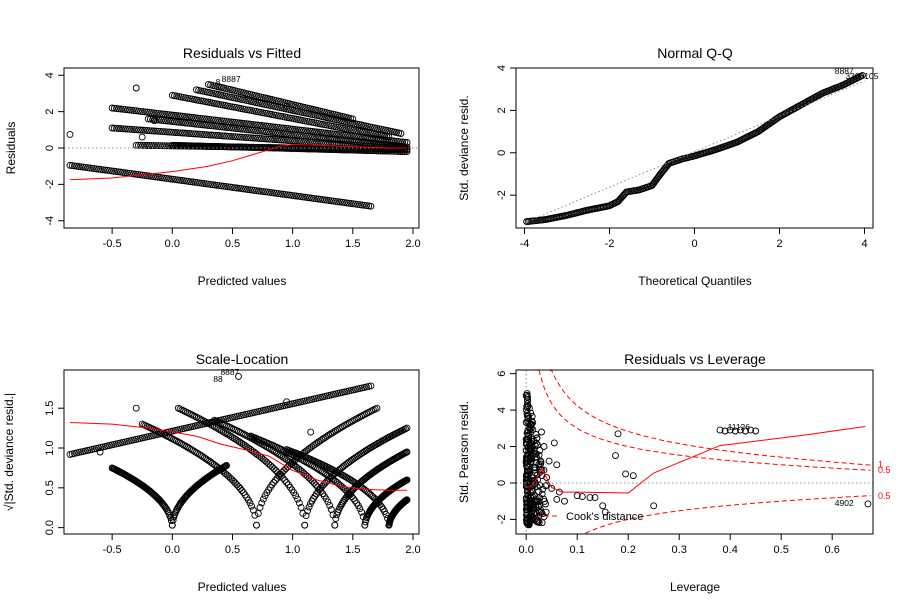 The width and height of the screenshot is (906, 612). I want to click on qq-reference-line, so click(694, 152).